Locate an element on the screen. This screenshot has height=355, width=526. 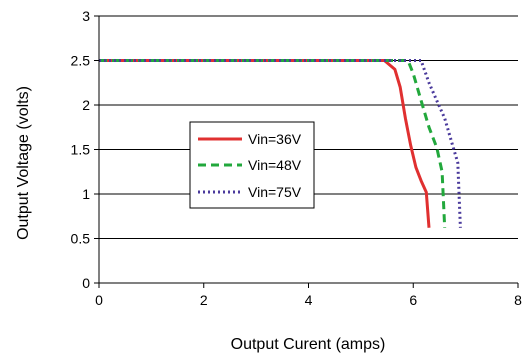
legend-label-vin-48v: Vin=48V is located at coordinates (275, 165).